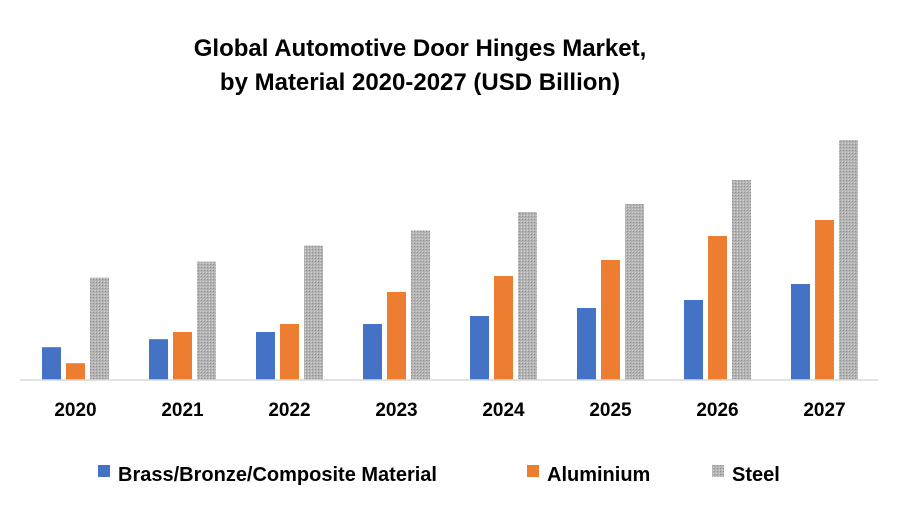 This screenshot has height=525, width=900. What do you see at coordinates (75, 410) in the screenshot?
I see `x-tick-label-2020: 2020` at bounding box center [75, 410].